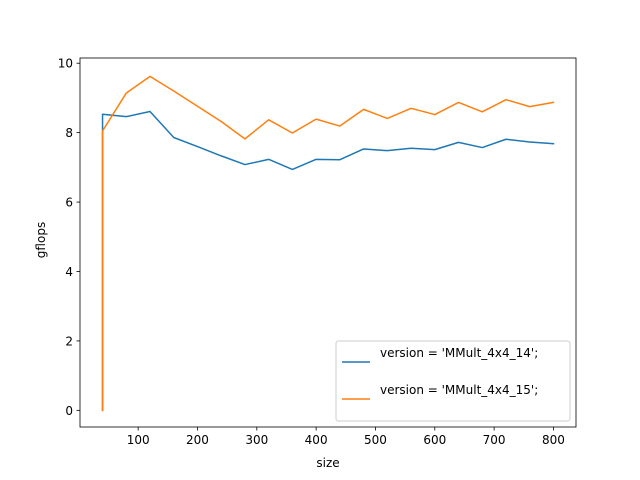 The width and height of the screenshot is (640, 480). What do you see at coordinates (459, 390) in the screenshot?
I see `legend-label-2: version = 'MMult_4x4_15';` at bounding box center [459, 390].